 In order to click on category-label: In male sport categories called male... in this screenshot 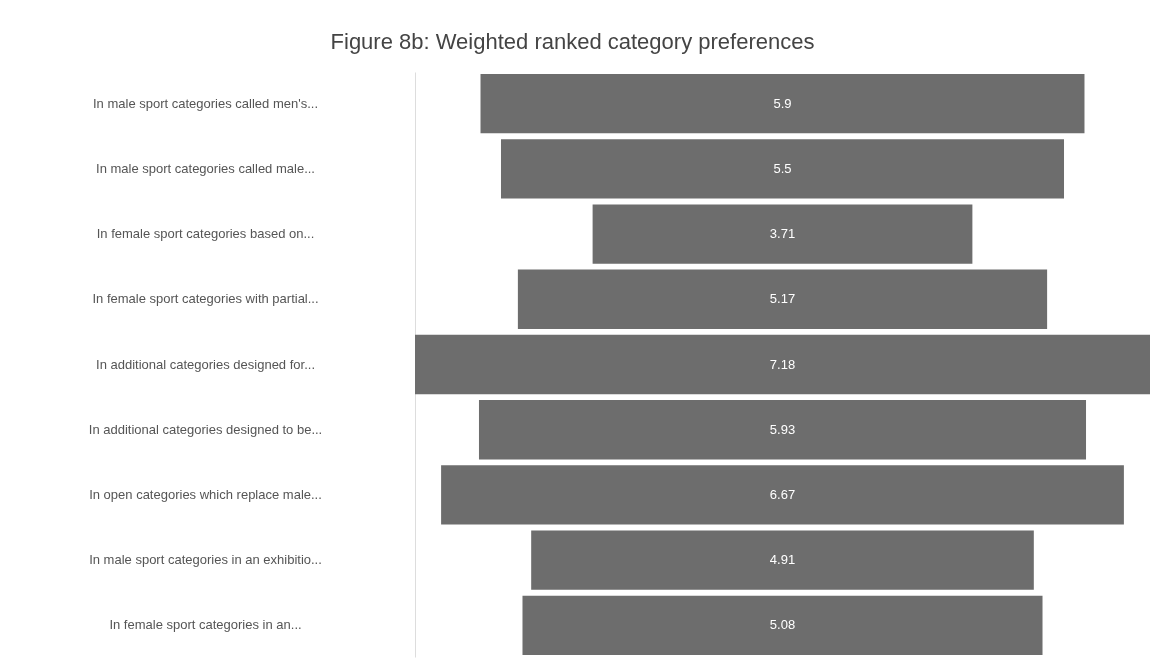, I will do `click(205, 168)`.